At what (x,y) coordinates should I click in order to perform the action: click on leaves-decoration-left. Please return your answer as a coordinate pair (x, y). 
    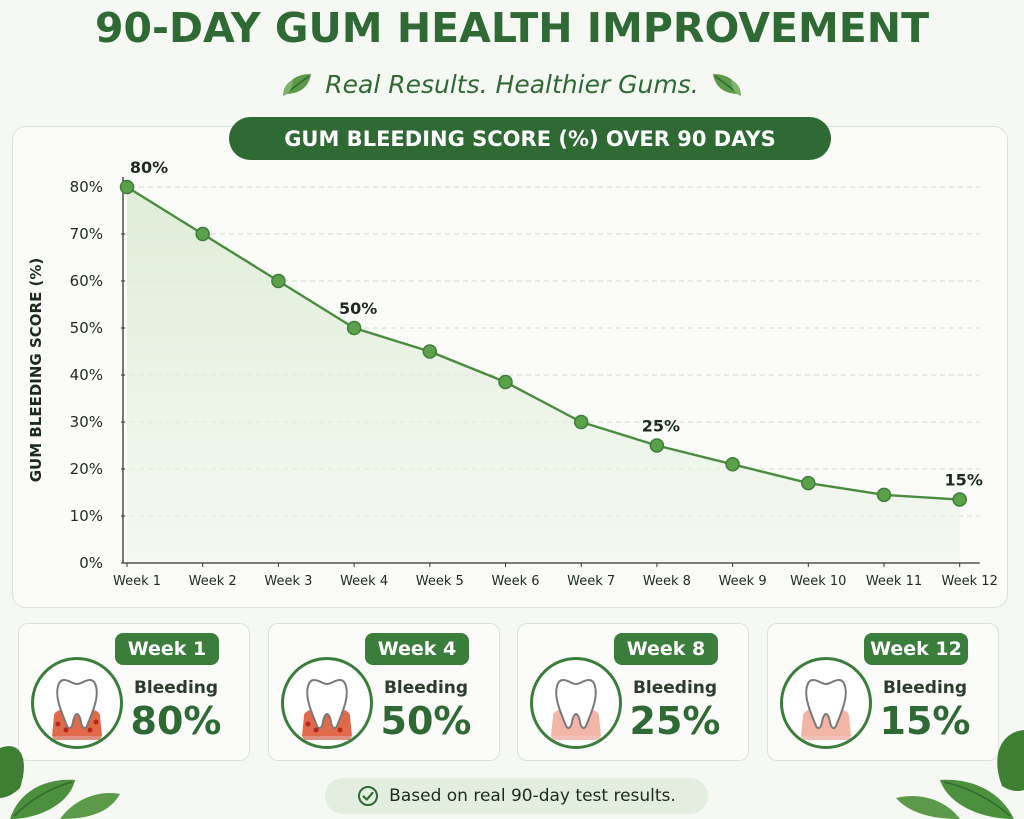
    Looking at the image, I should click on (60, 782).